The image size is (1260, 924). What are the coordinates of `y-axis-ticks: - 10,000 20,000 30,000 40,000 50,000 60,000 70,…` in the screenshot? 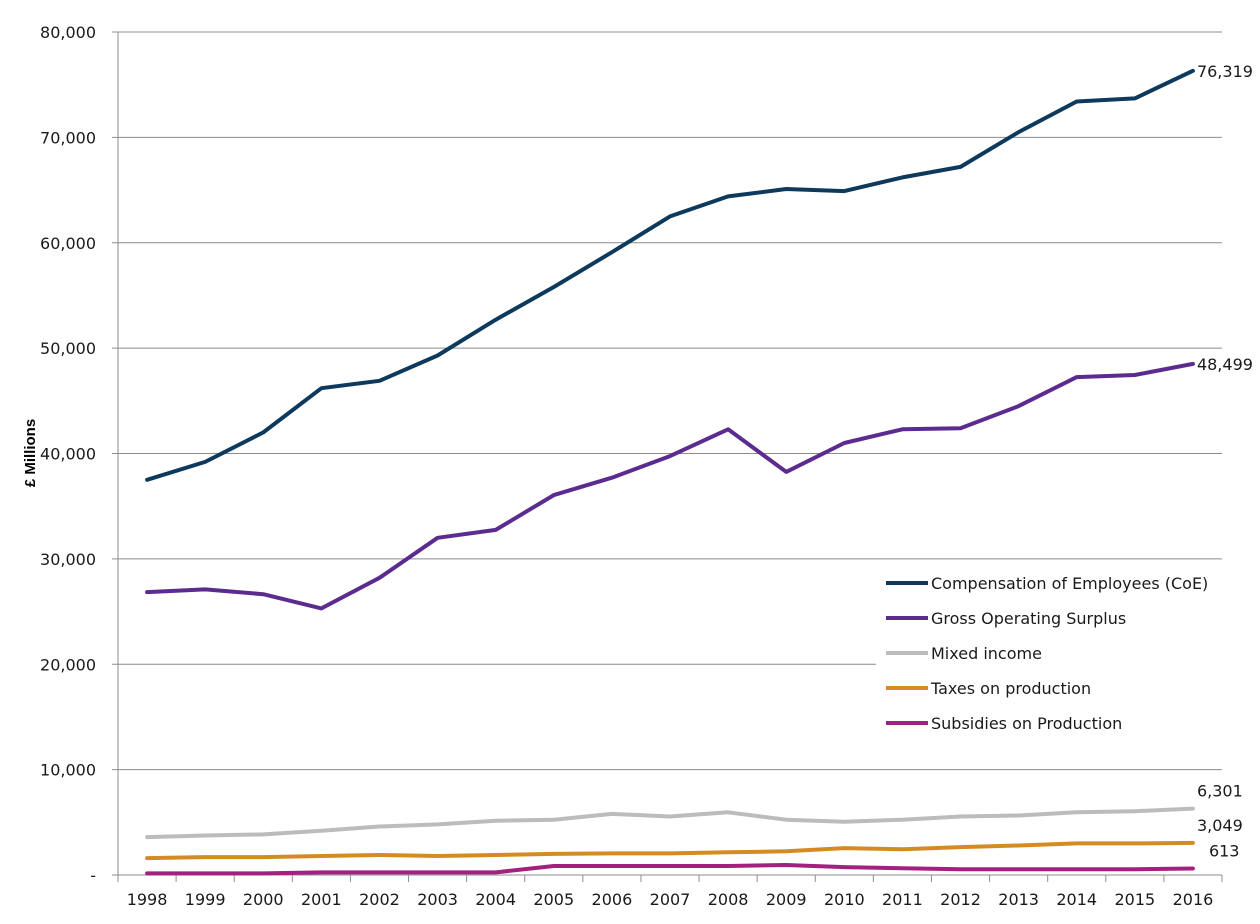 It's located at (79, 454).